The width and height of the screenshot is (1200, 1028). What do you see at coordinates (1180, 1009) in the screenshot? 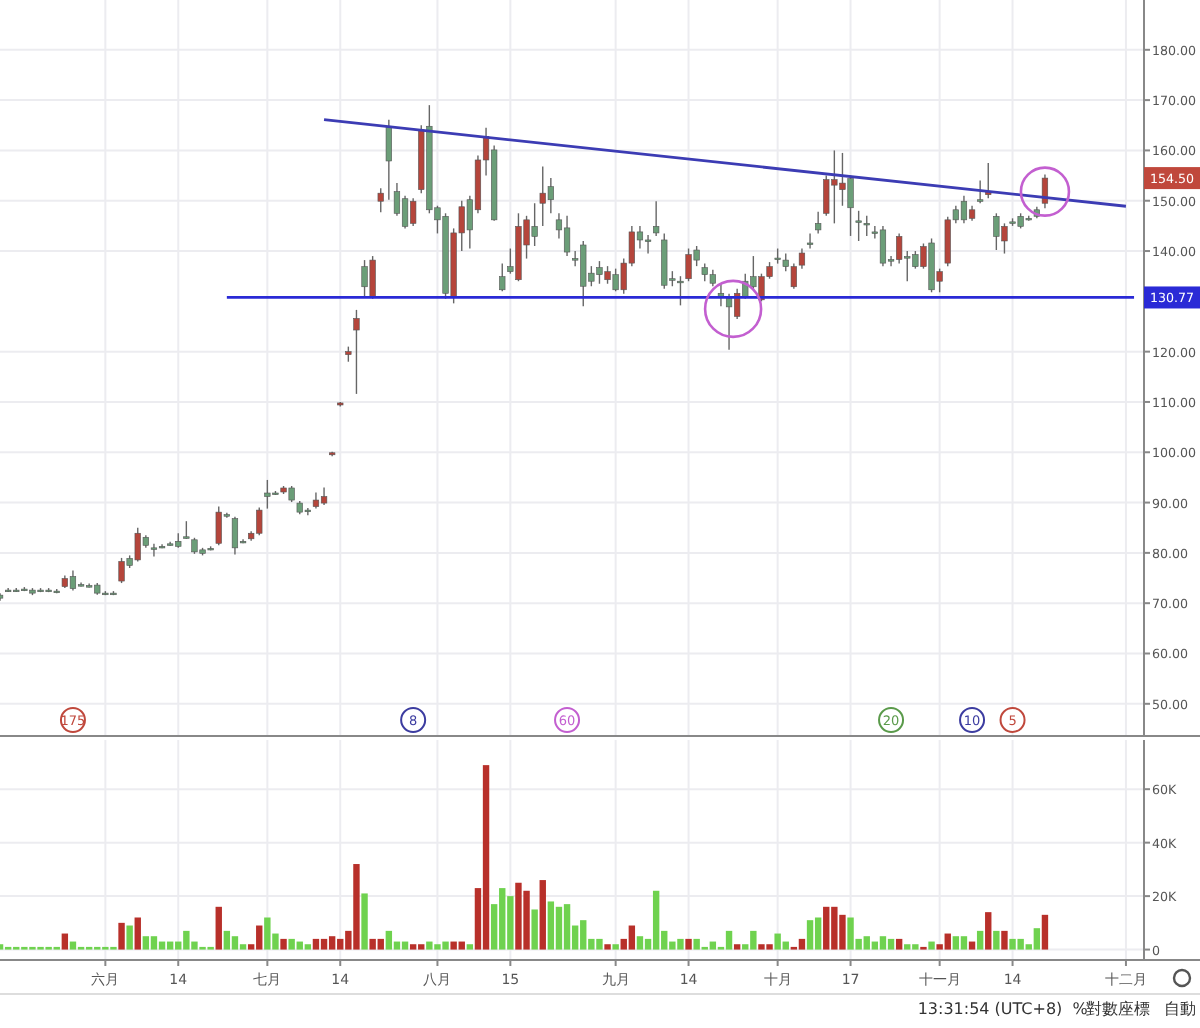
I see `text: 自動` at bounding box center [1180, 1009].